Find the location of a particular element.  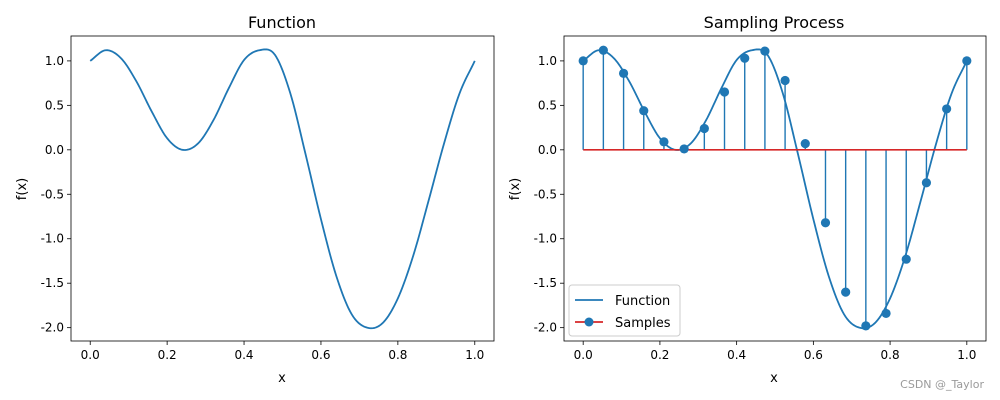

legend-box is located at coordinates (624, 310).